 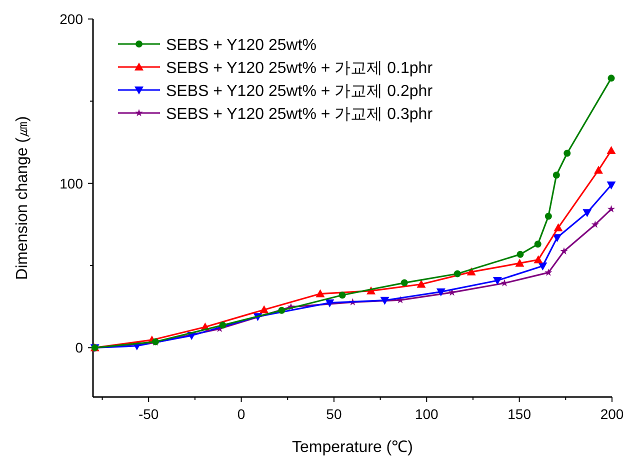 I want to click on x-tick-label: 50, so click(x=334, y=414).